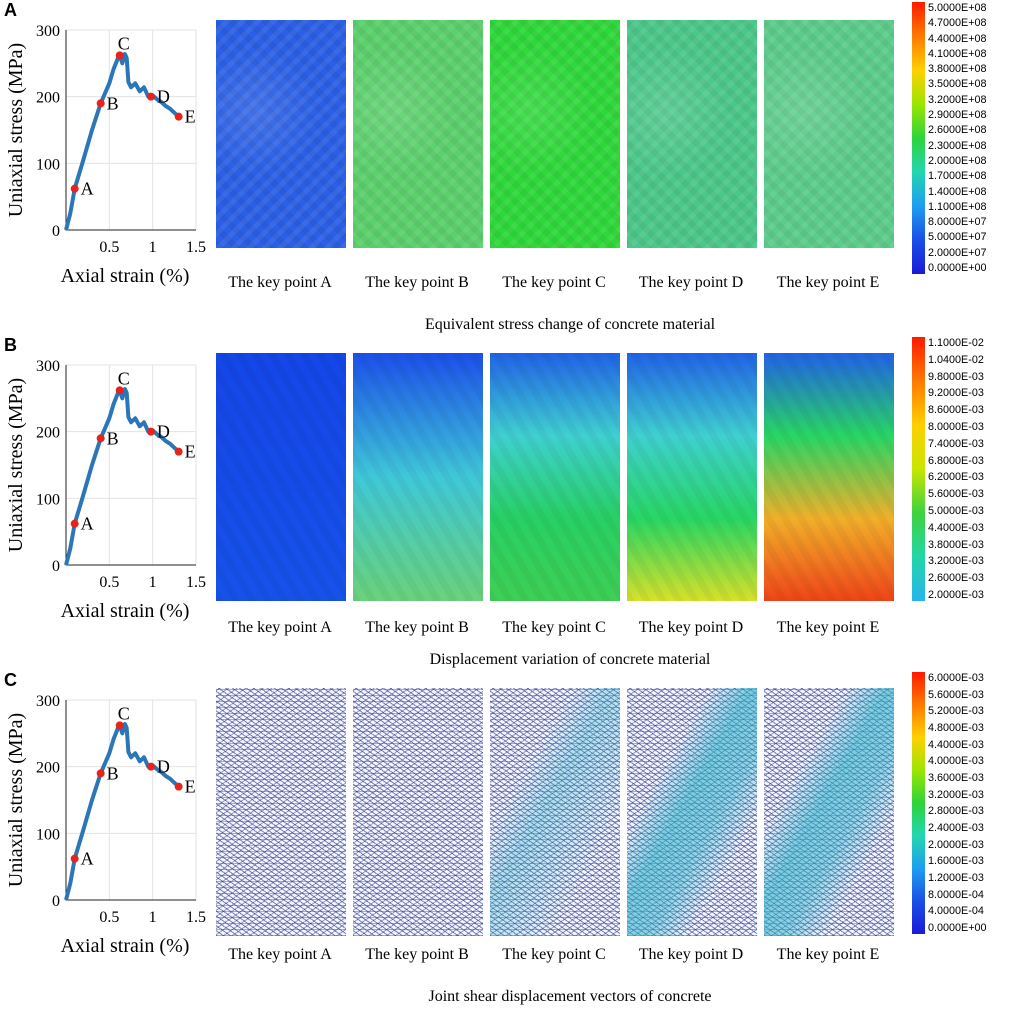 The height and width of the screenshot is (1017, 1024). What do you see at coordinates (956, 711) in the screenshot?
I see `colorbar-tick-label: 5.2000E-03` at bounding box center [956, 711].